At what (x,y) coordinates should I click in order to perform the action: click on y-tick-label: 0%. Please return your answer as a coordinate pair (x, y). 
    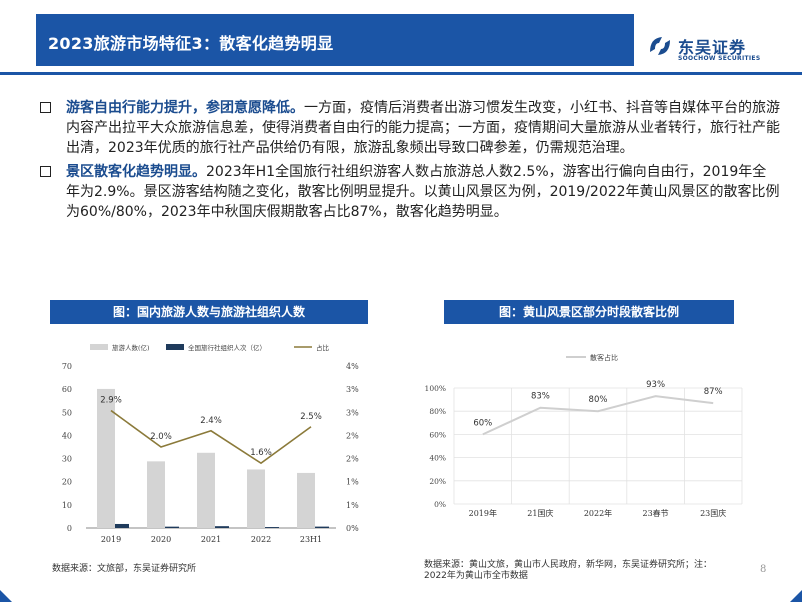
    Looking at the image, I should click on (440, 504).